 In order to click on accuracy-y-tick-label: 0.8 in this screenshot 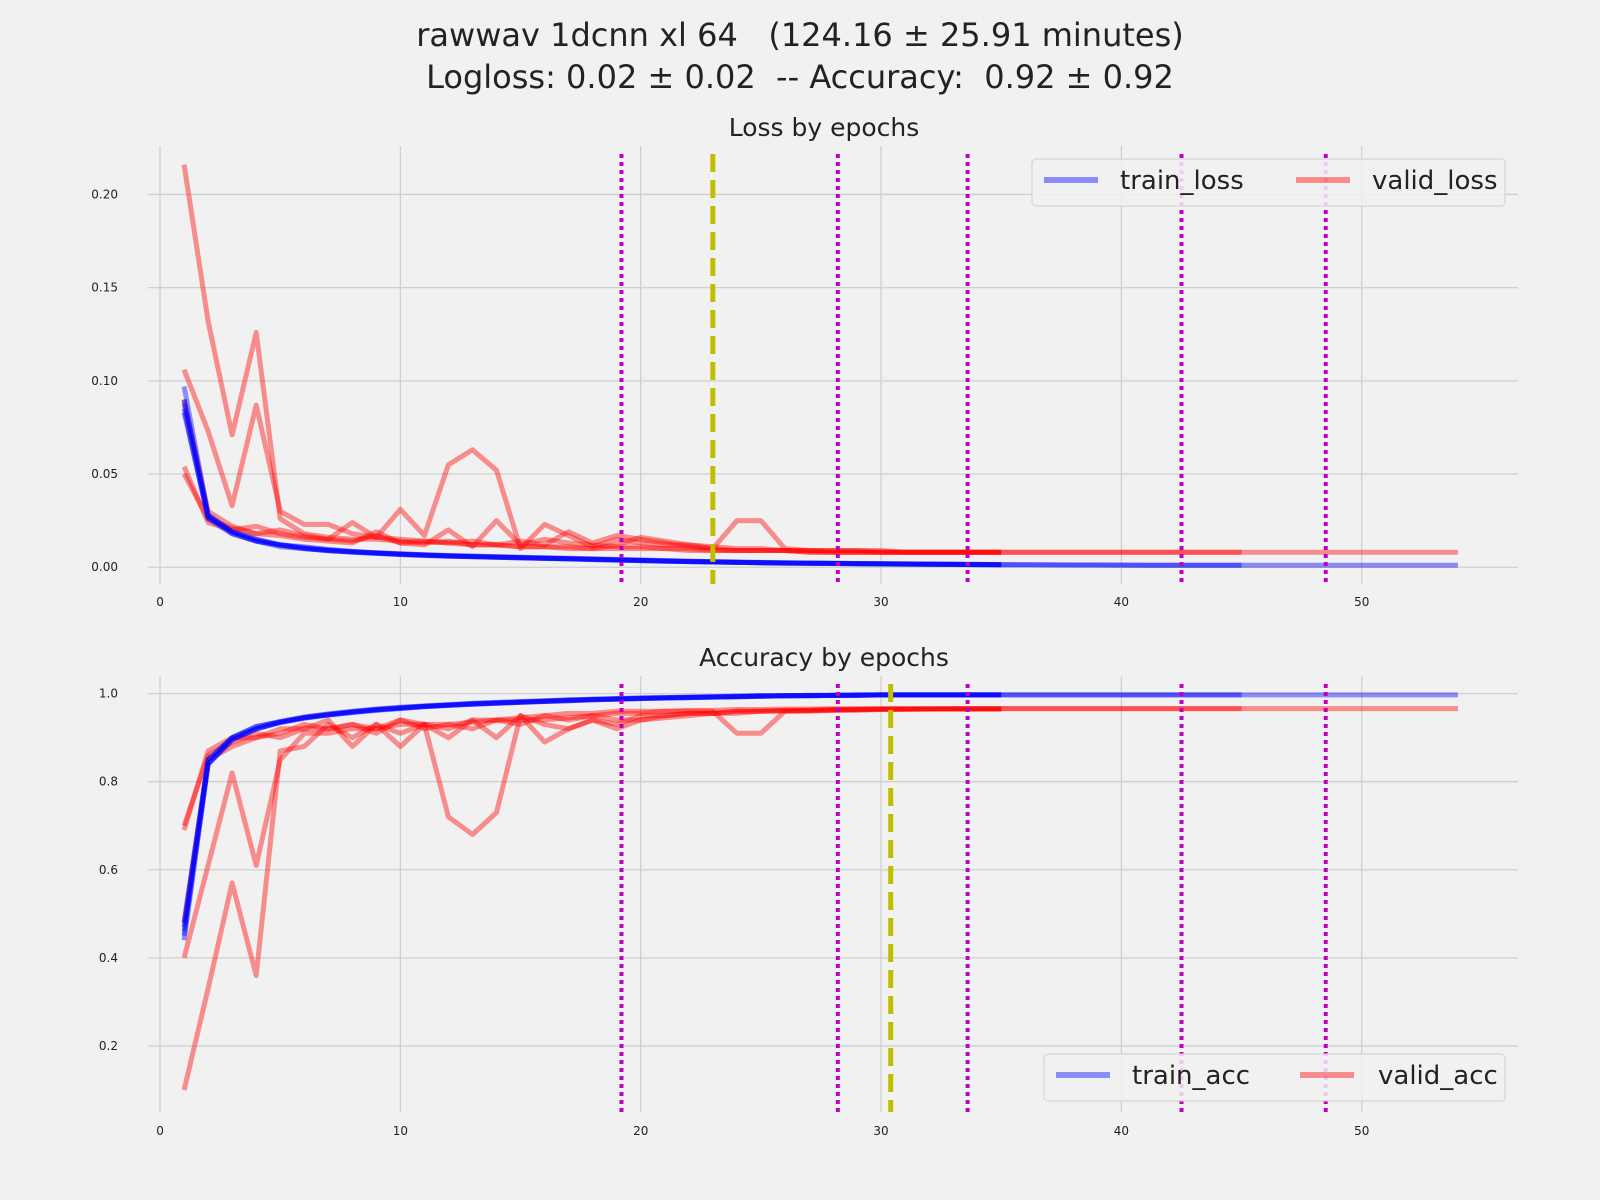, I will do `click(108, 782)`.